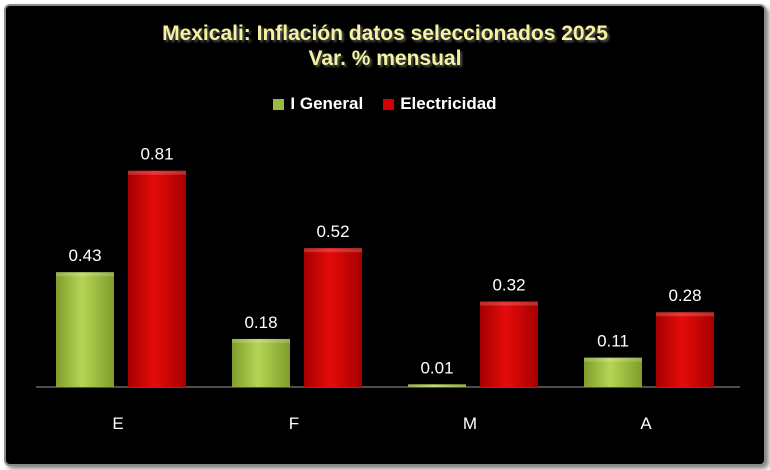 This screenshot has height=470, width=770. What do you see at coordinates (436, 367) in the screenshot?
I see `data-label-general-m: 0.01` at bounding box center [436, 367].